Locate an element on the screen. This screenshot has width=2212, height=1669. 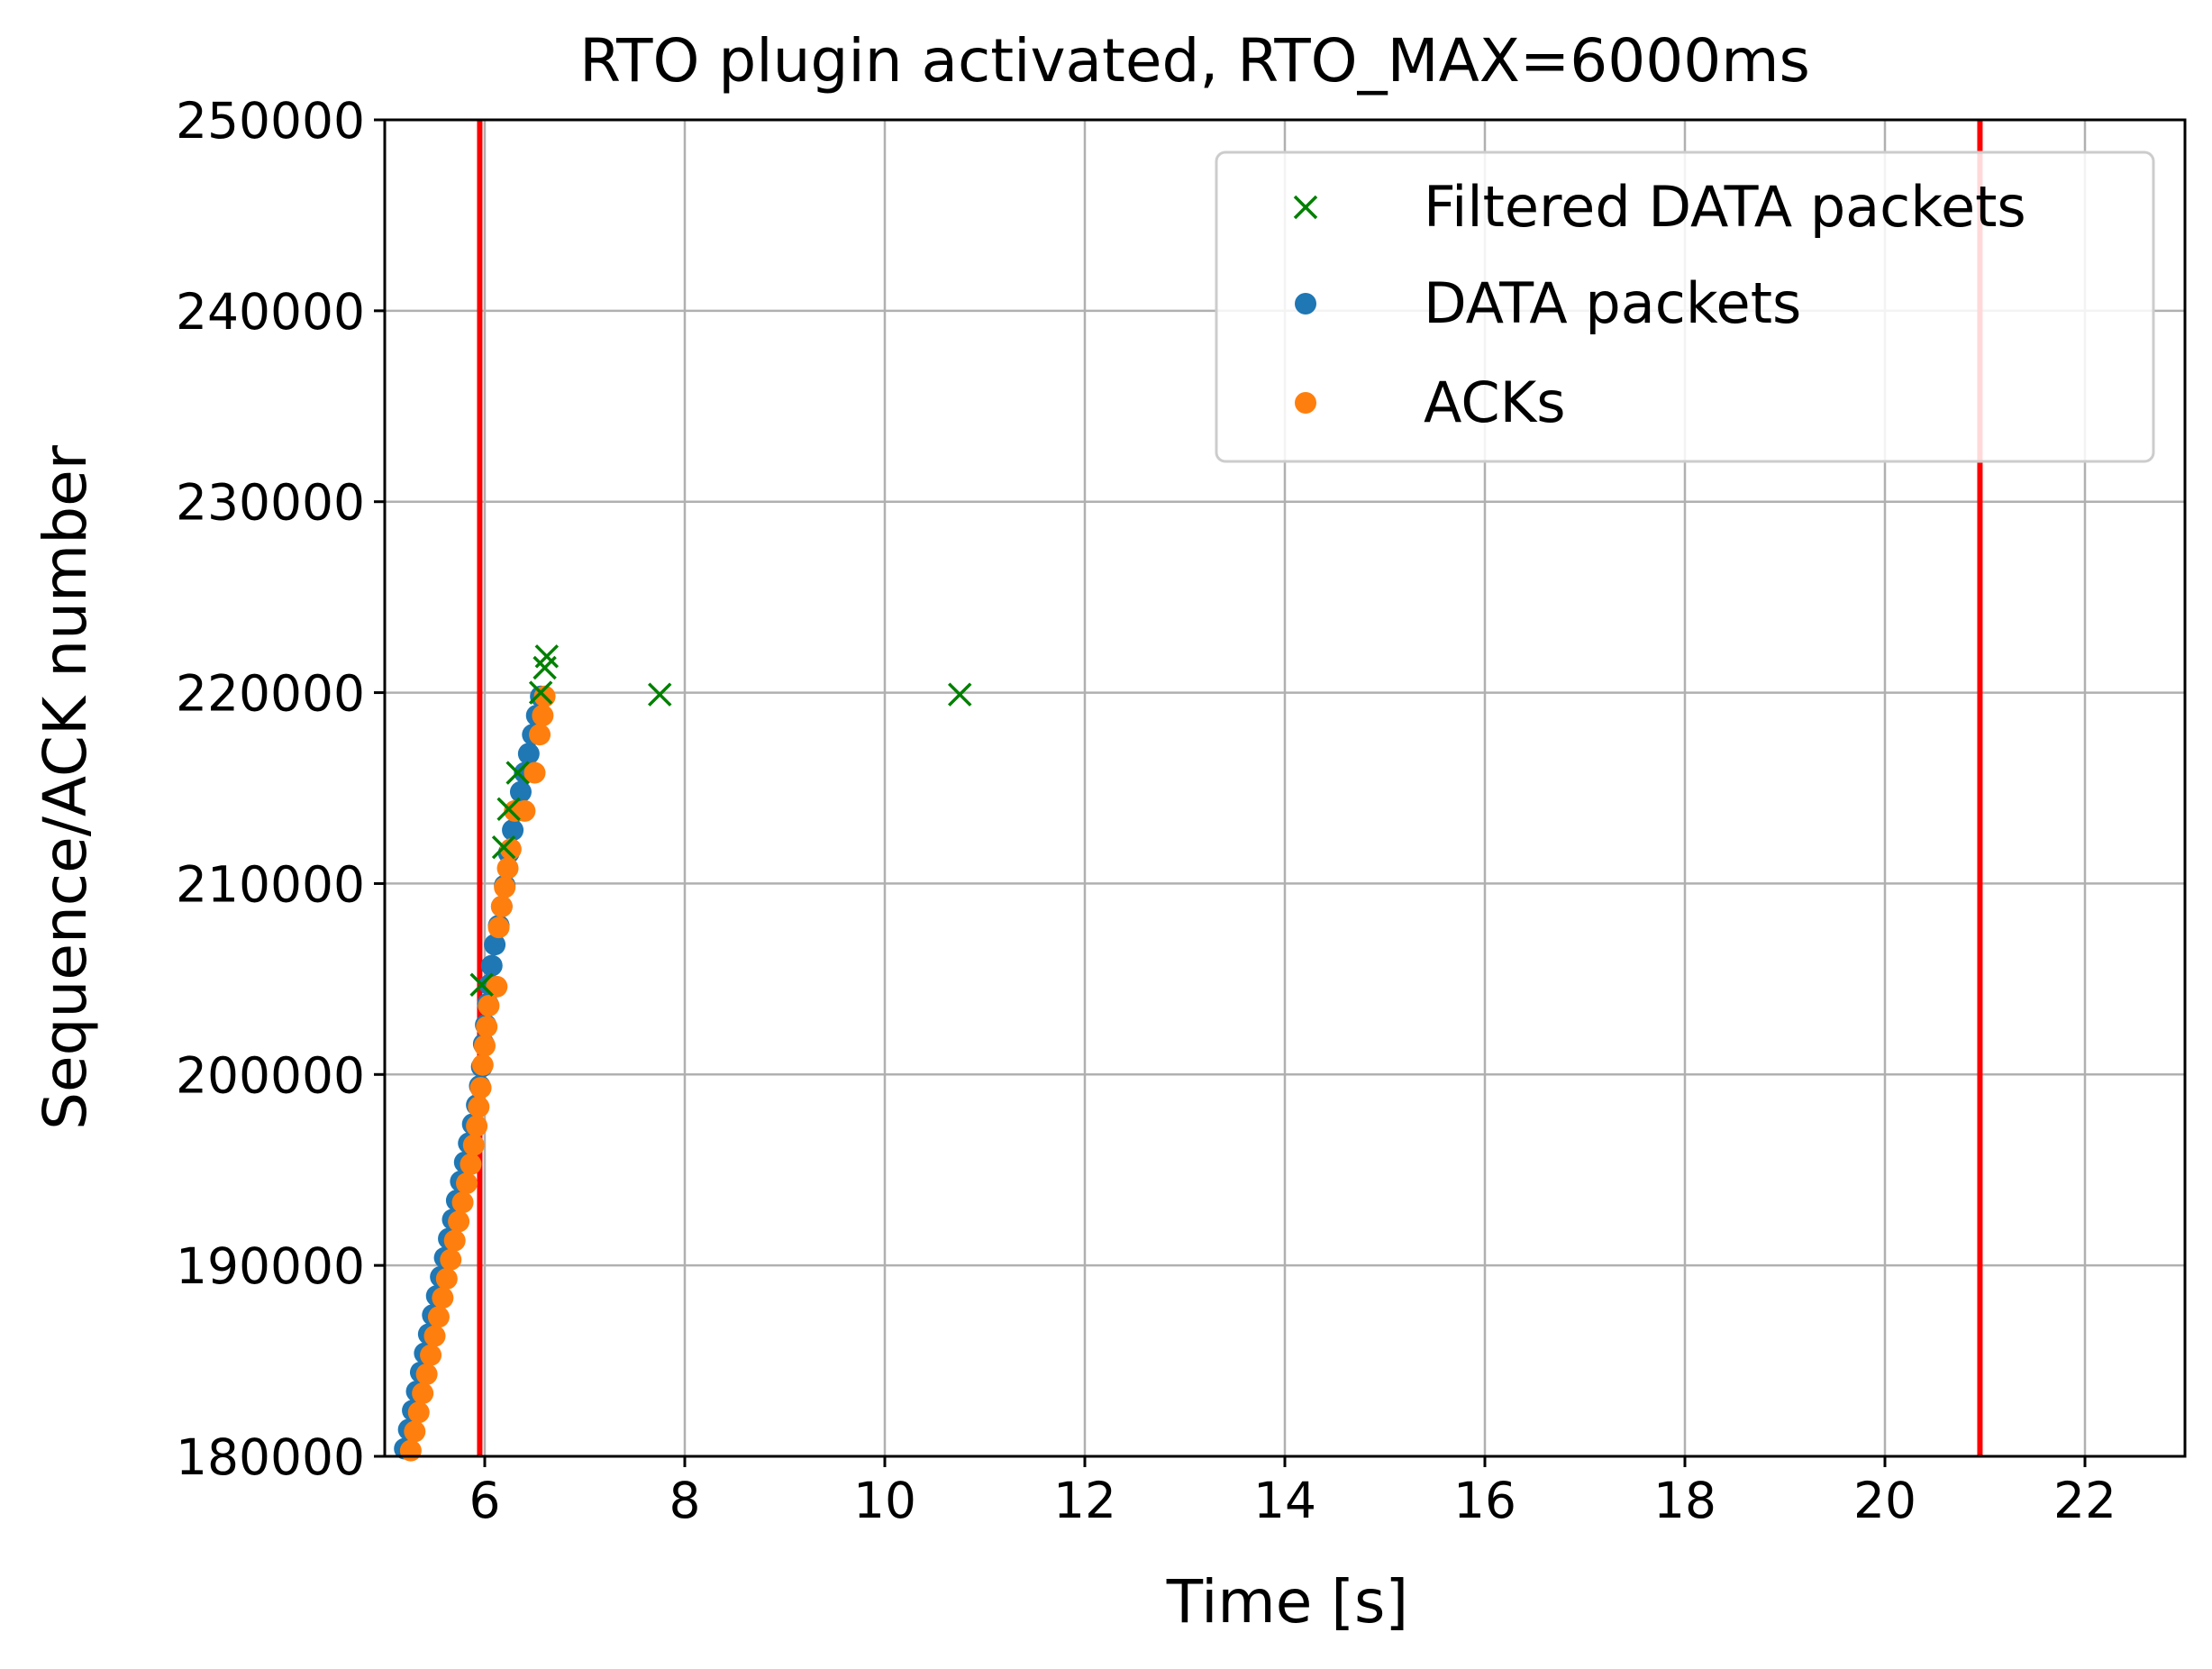
x-tick-label: 14 is located at coordinates (1284, 1500).